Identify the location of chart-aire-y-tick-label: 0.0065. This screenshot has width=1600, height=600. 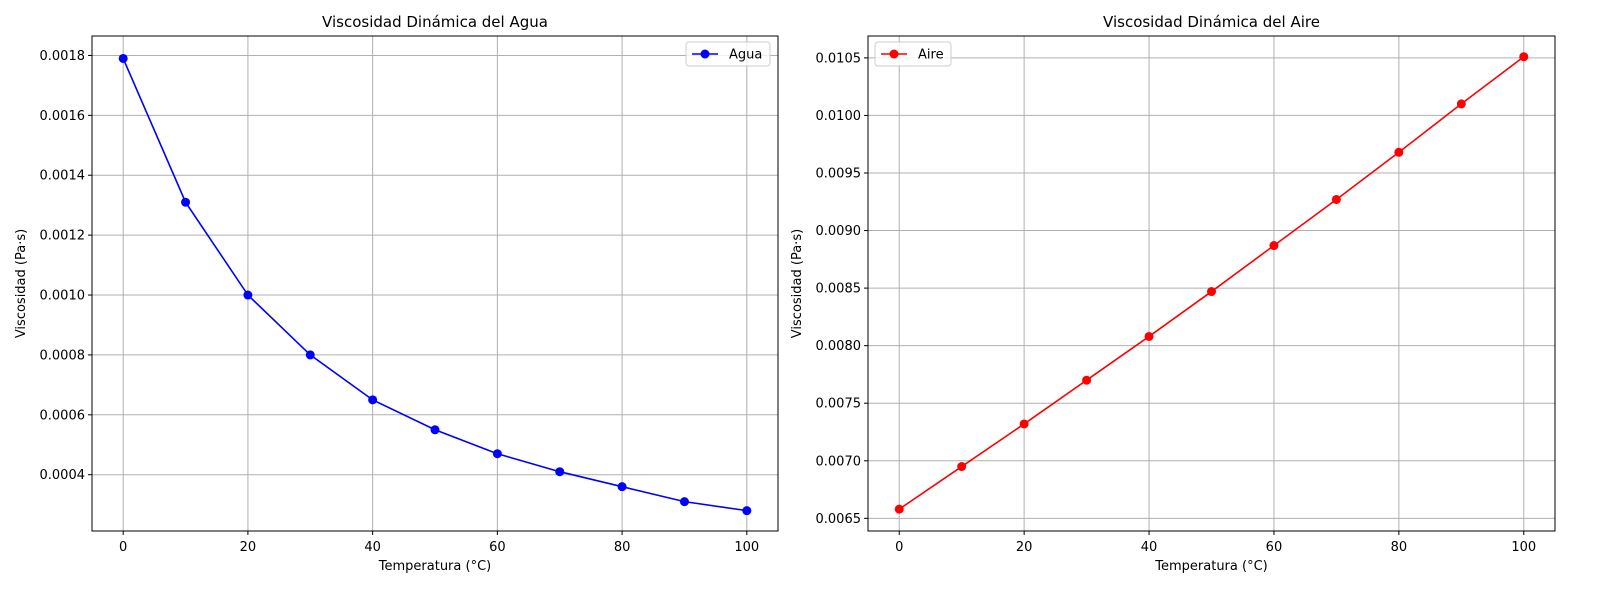
(839, 519).